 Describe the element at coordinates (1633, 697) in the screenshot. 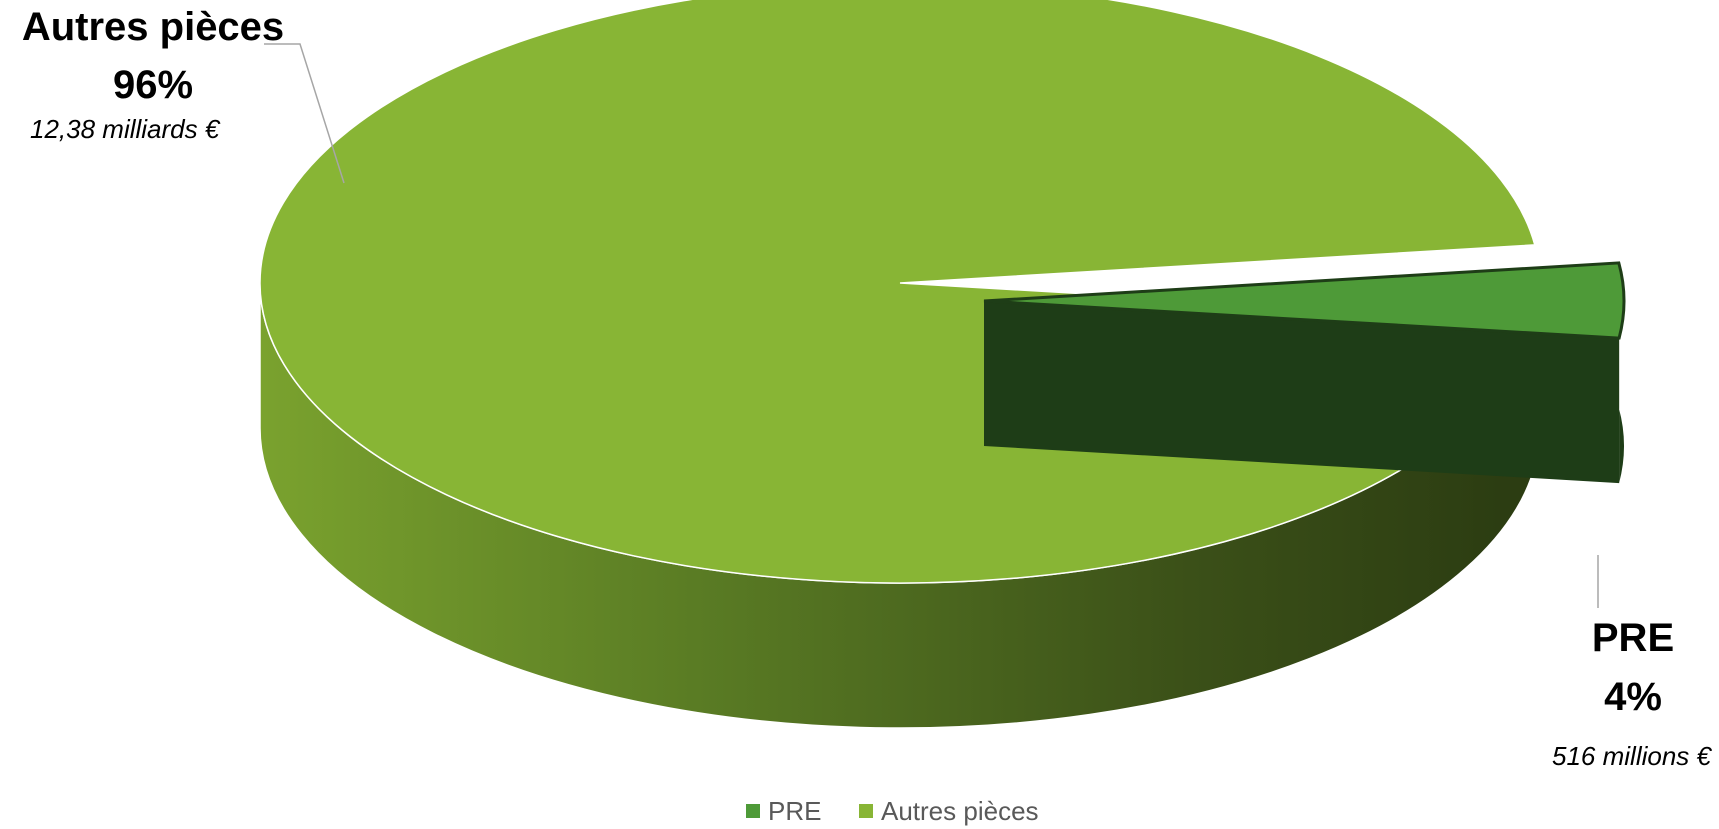

I see `label-pre-percent: 4%` at that location.